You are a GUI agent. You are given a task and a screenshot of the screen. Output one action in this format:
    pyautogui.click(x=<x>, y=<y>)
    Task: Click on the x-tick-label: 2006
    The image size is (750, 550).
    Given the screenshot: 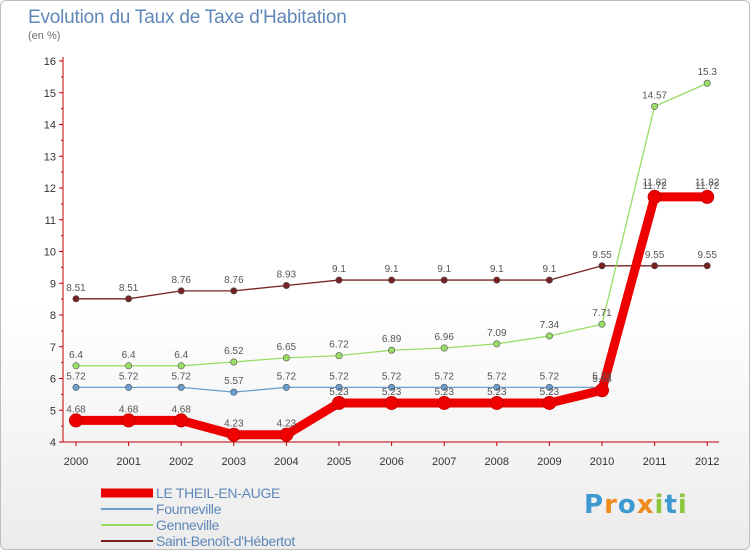 What is the action you would take?
    pyautogui.click(x=391, y=462)
    